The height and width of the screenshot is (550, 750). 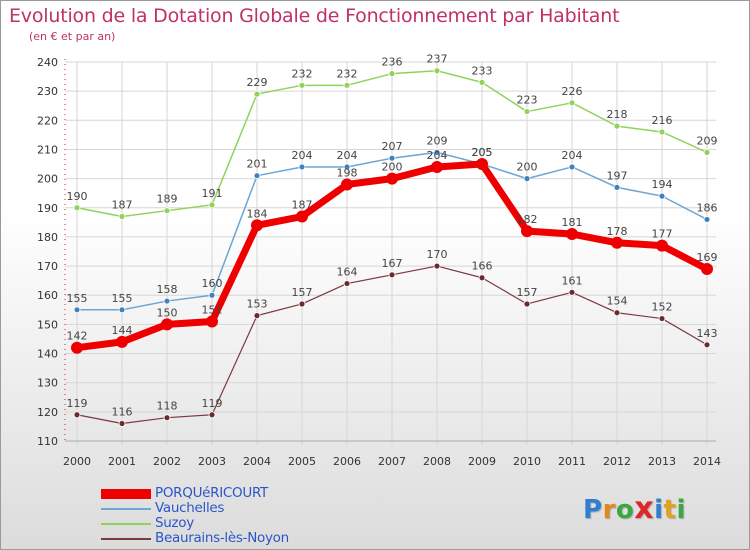 I want to click on logo-letter: r, so click(x=609, y=510).